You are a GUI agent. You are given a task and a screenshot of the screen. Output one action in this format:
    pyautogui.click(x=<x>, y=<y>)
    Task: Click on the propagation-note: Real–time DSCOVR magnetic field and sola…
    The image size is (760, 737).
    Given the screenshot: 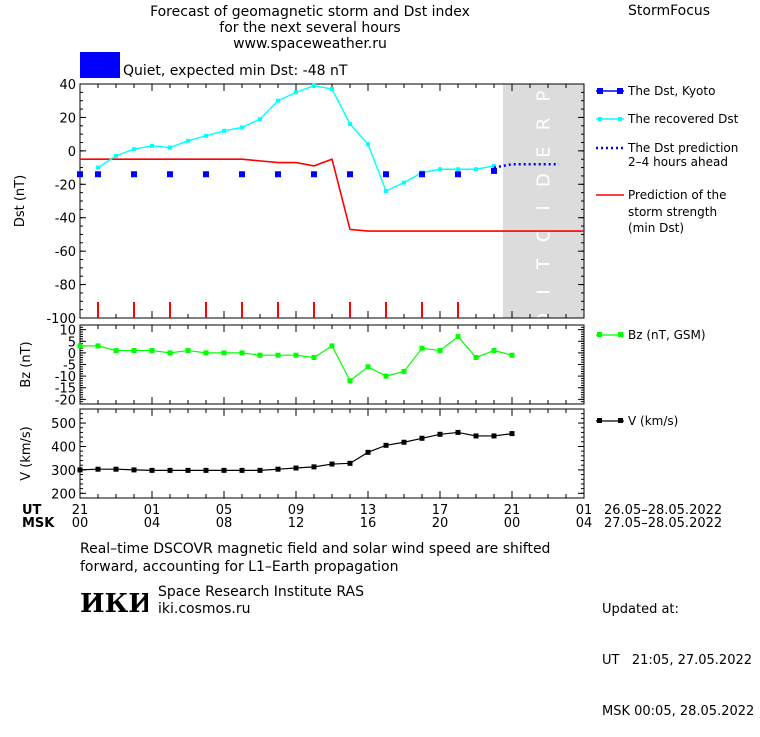 What is the action you would take?
    pyautogui.click(x=315, y=558)
    